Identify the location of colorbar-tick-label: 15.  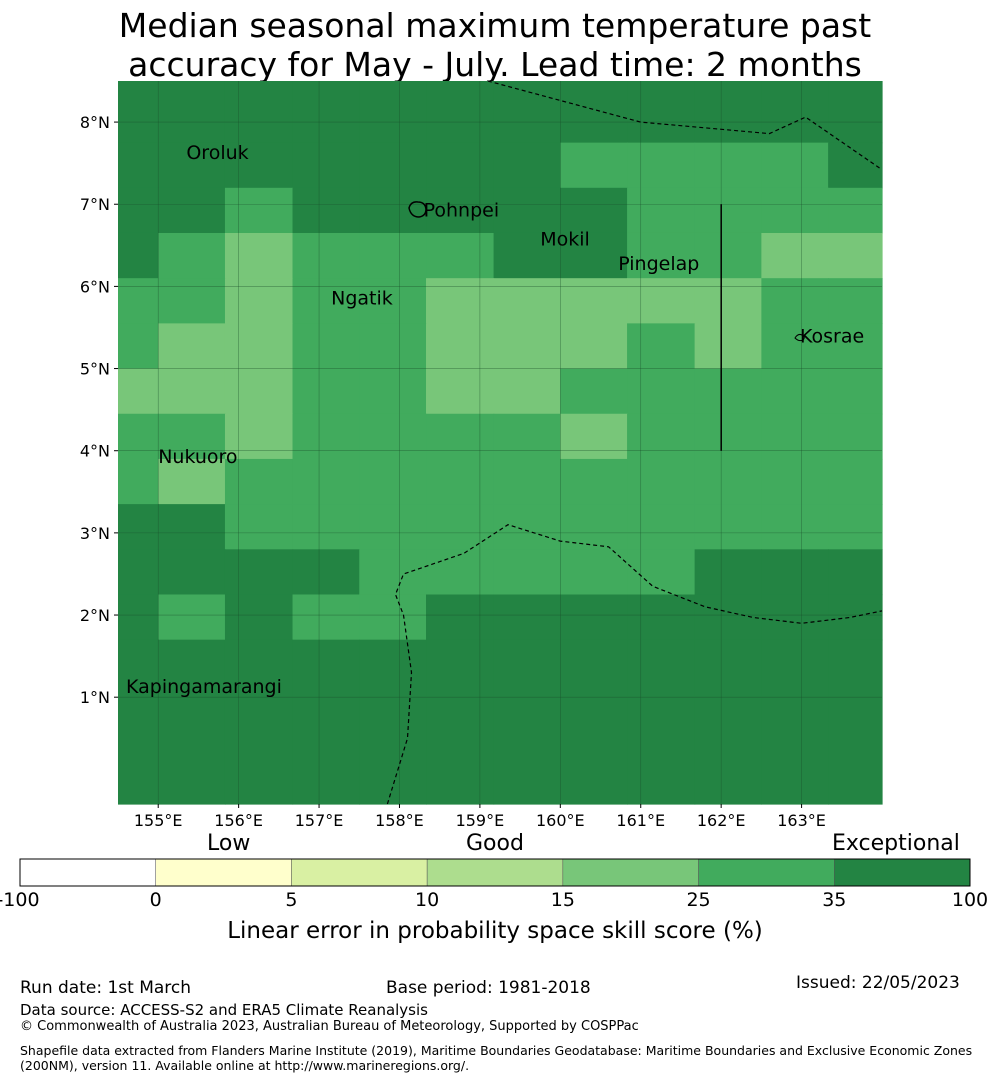
(562, 900).